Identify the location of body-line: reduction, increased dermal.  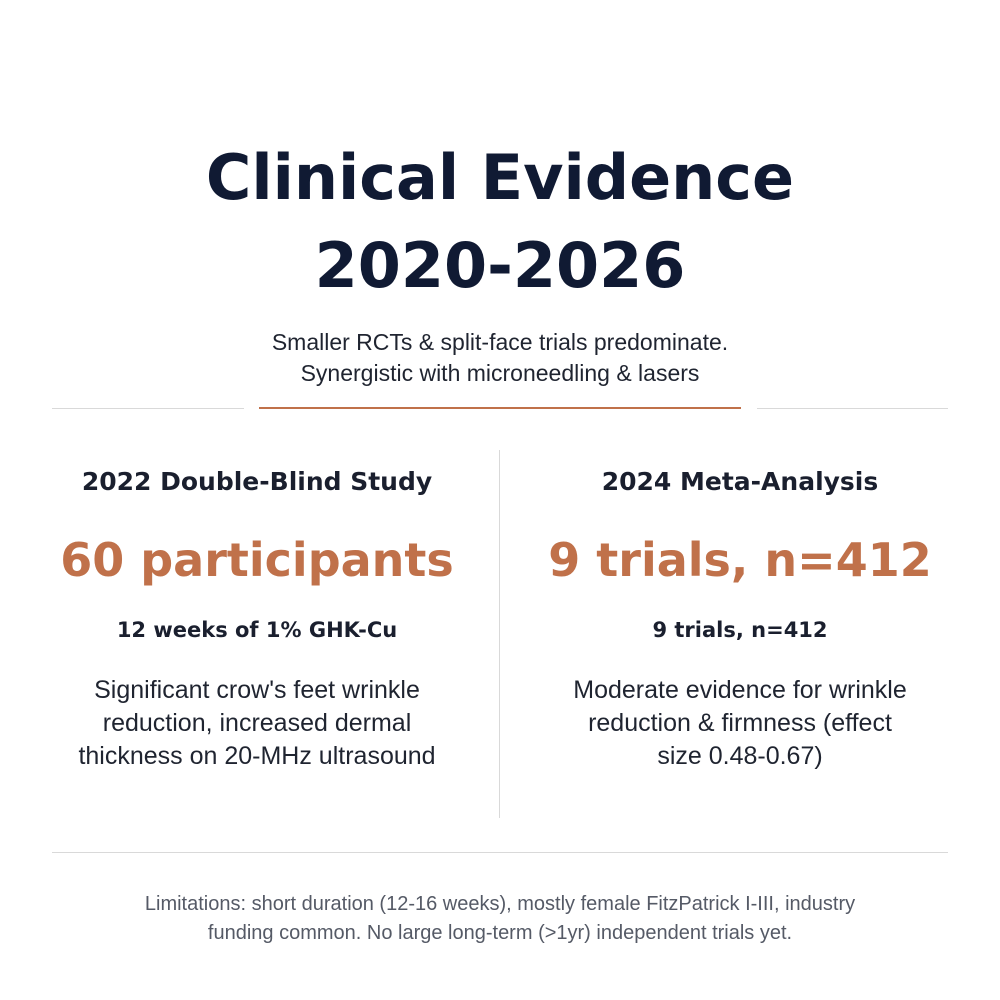
(257, 723).